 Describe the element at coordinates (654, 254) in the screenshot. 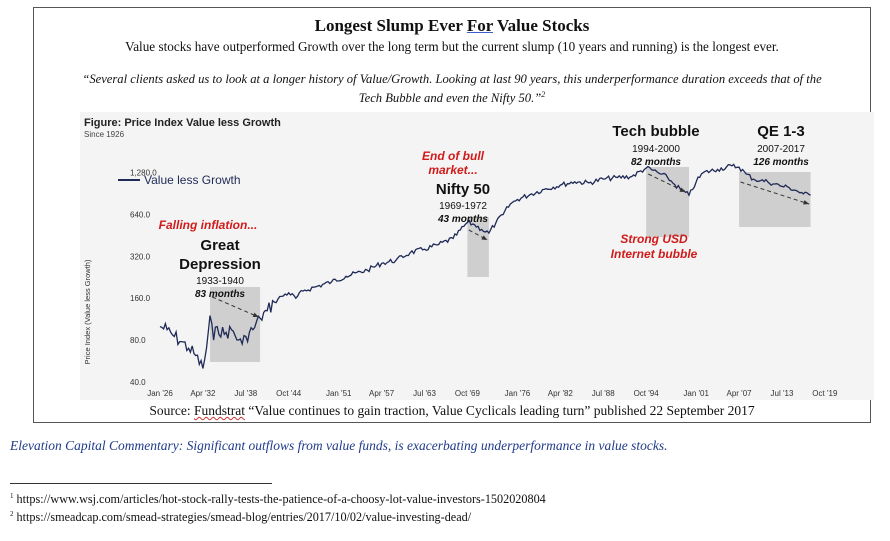

I see `annotation-internet-bubble: Internet bubble` at that location.